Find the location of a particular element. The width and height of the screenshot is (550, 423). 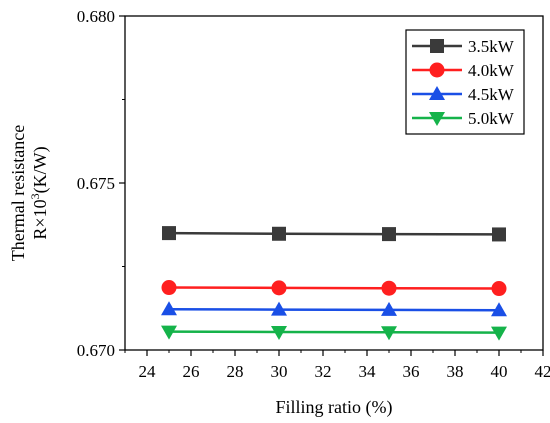

y-tick-label: 0.675 is located at coordinates (96, 183).